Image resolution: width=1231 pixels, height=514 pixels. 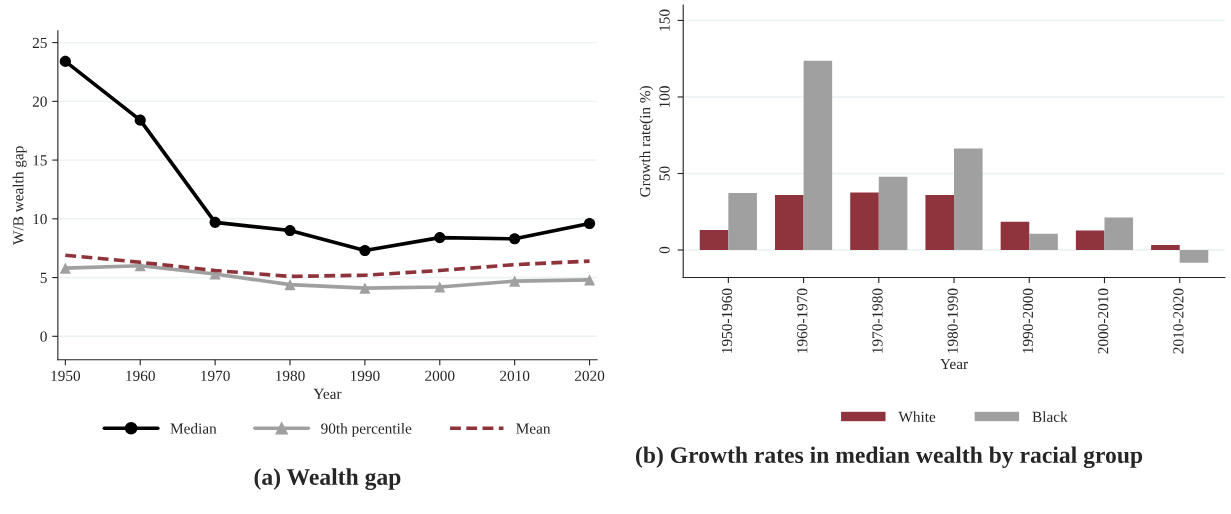 What do you see at coordinates (1103, 321) in the screenshot?
I see `x-tick-label: 2000-2010` at bounding box center [1103, 321].